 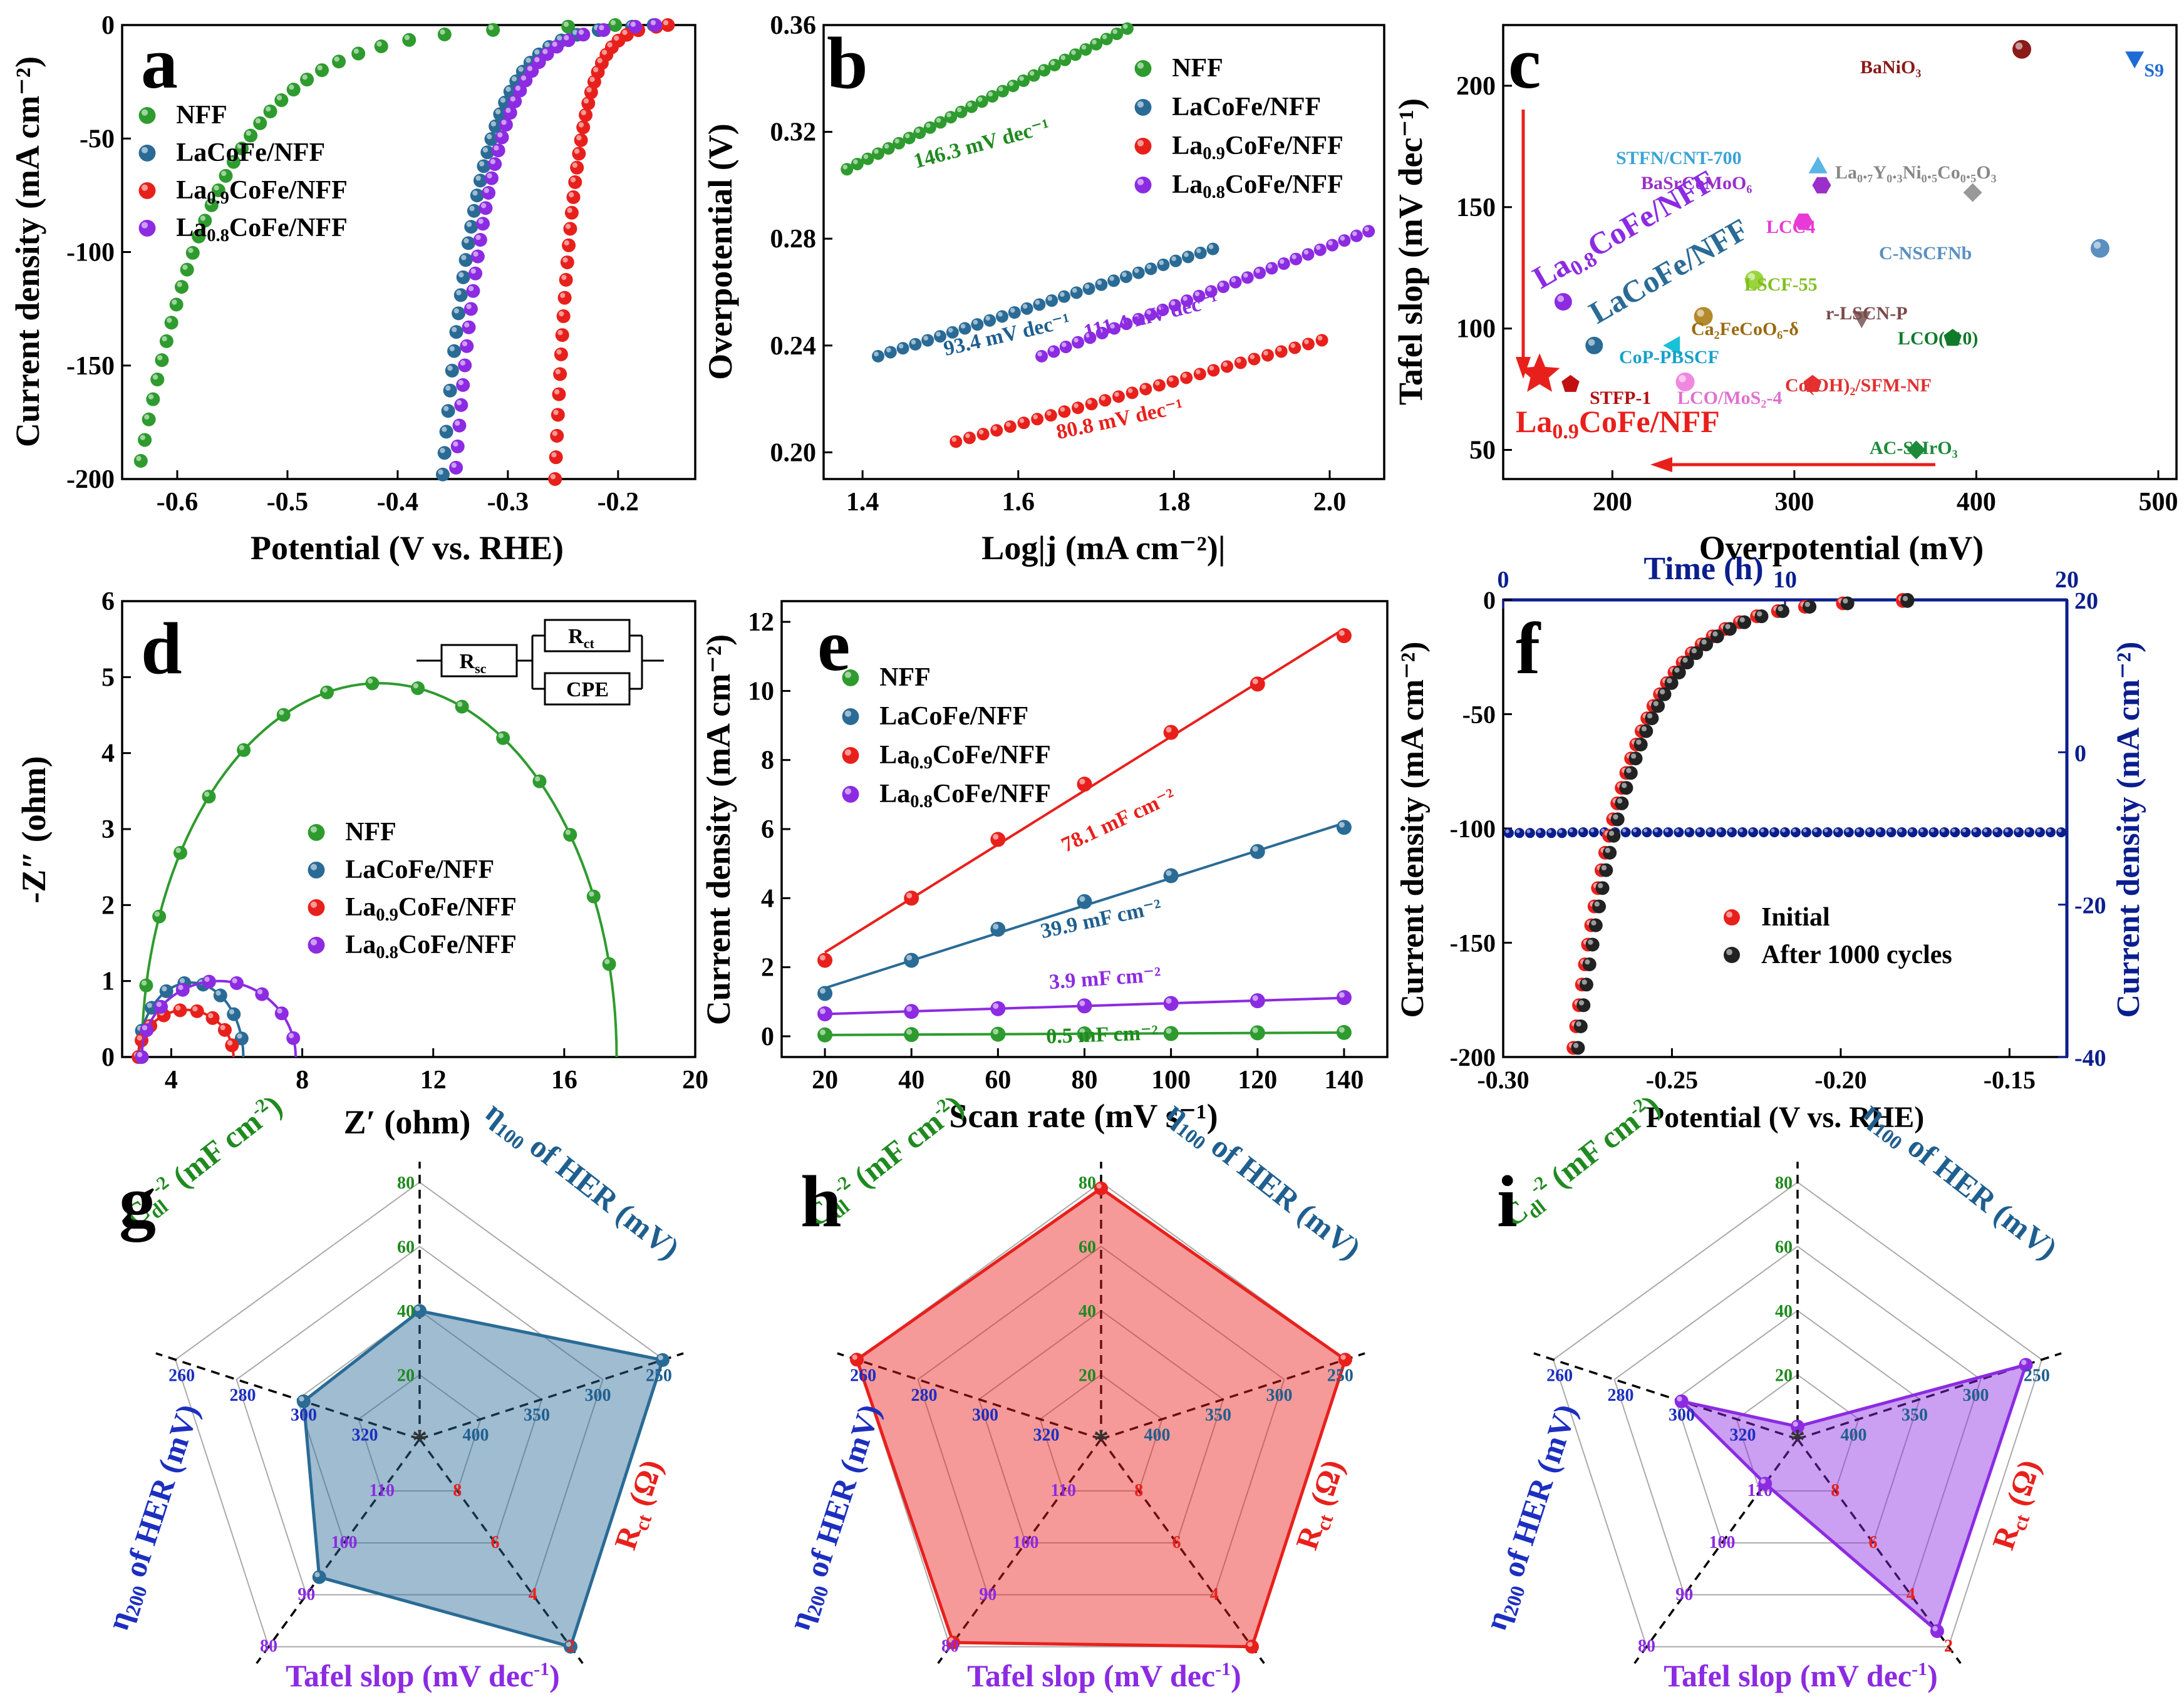 What do you see at coordinates (1760, 1490) in the screenshot?
I see `radar-tick-label: 110` at bounding box center [1760, 1490].